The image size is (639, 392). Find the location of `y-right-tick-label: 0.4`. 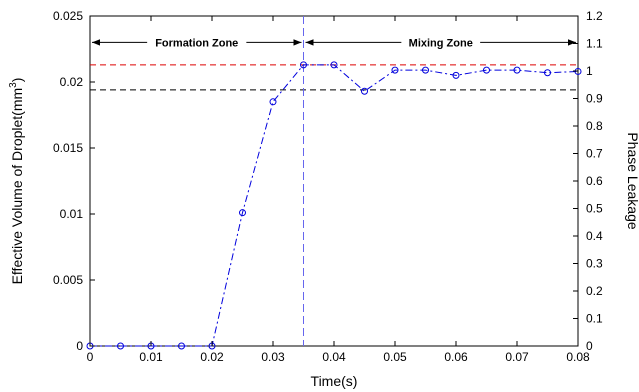

y-right-tick-label: 0.4 is located at coordinates (594, 236).